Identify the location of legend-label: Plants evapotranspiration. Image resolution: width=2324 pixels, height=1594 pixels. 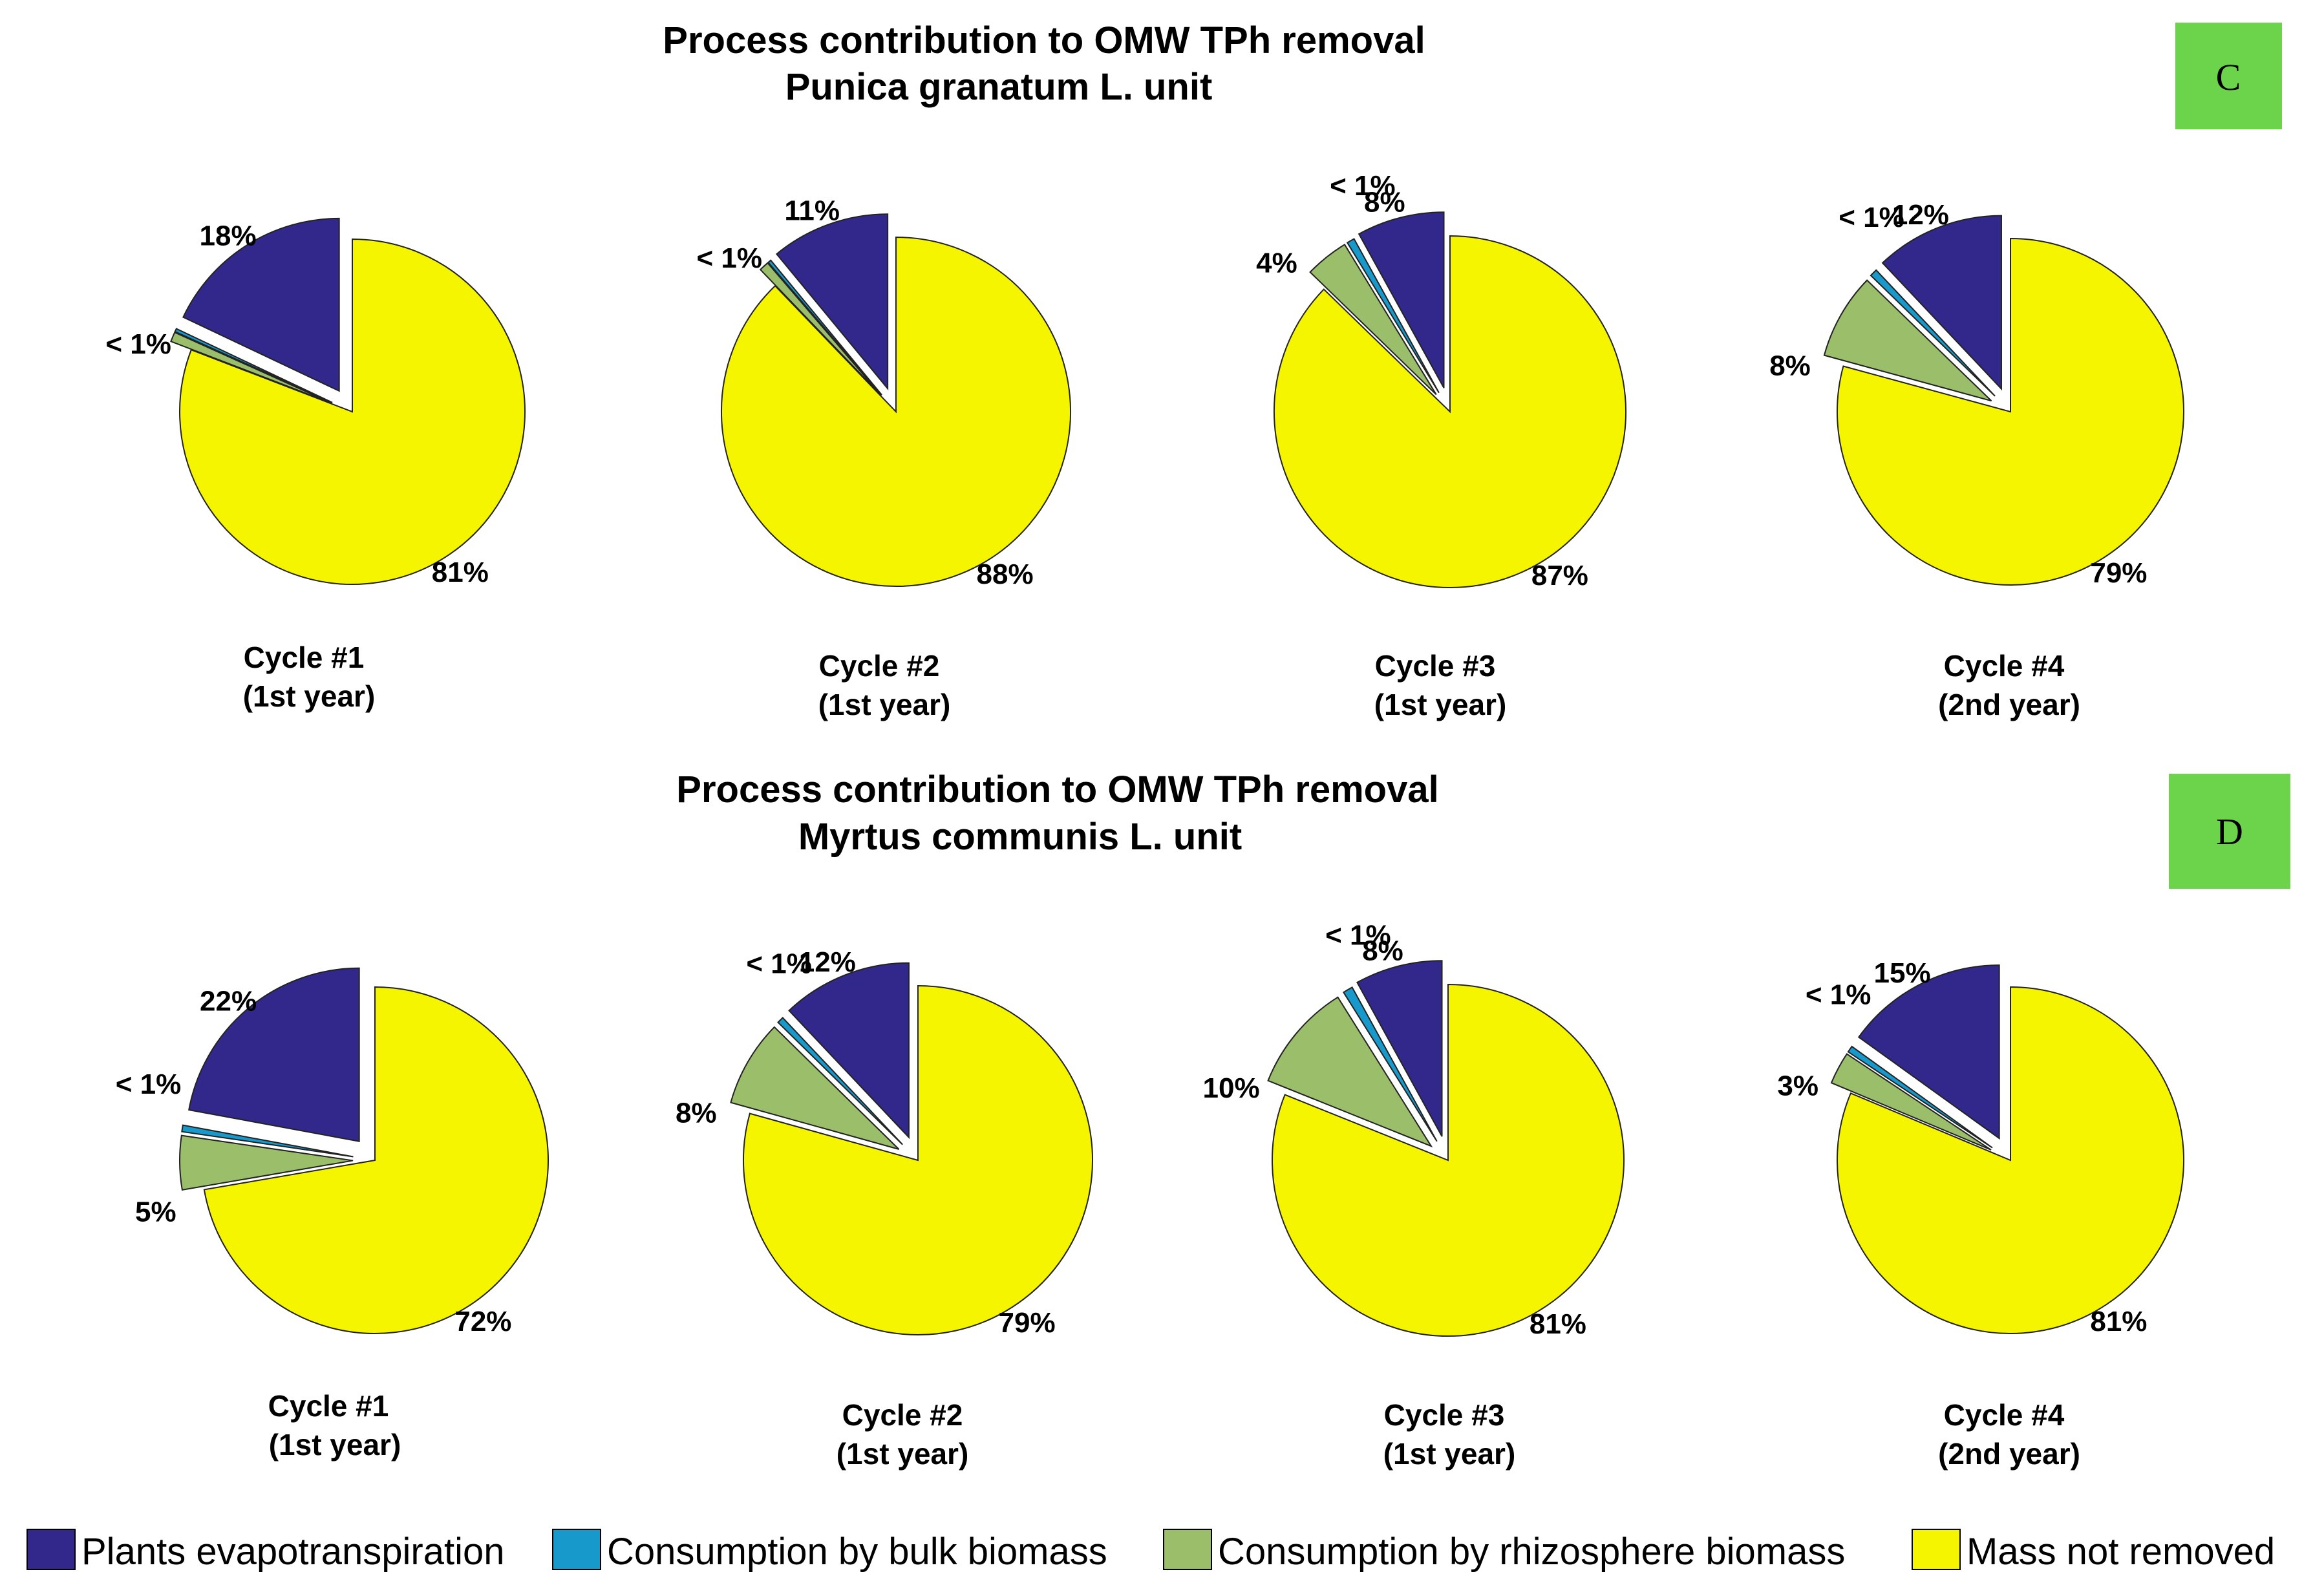
(293, 1552).